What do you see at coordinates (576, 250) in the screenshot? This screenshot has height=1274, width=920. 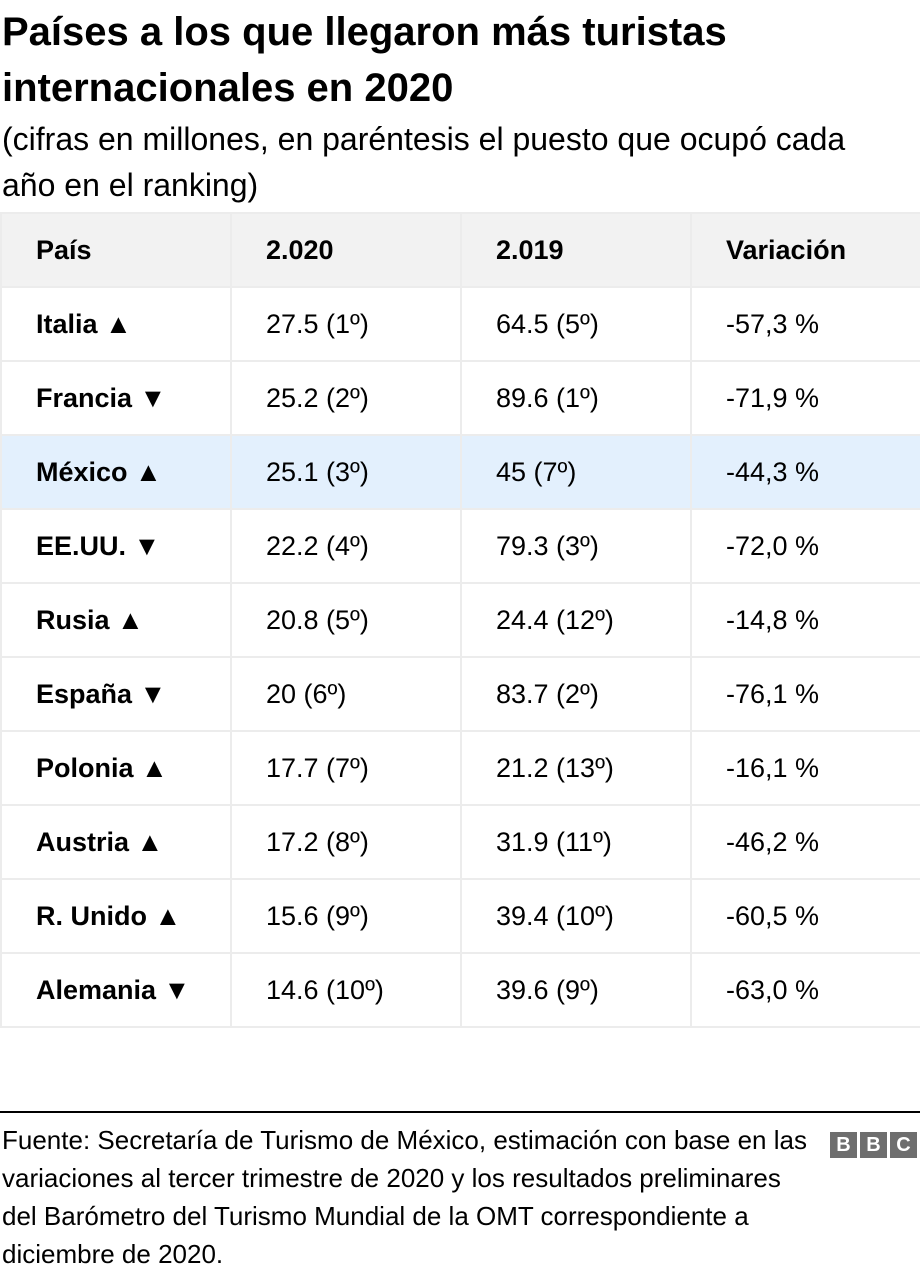 I see `column-header-2019: 2.019` at bounding box center [576, 250].